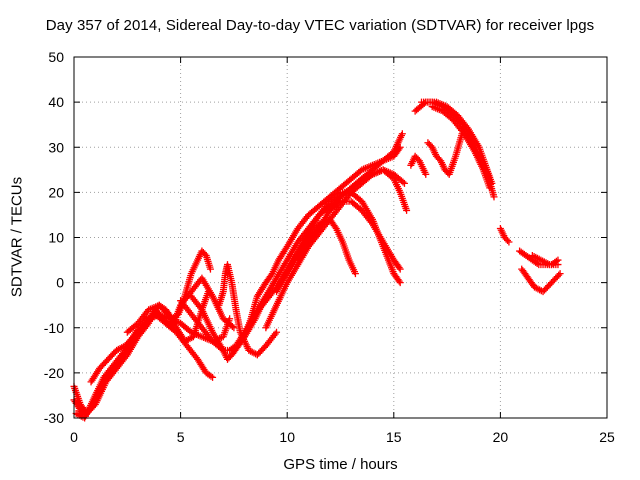 The width and height of the screenshot is (640, 480). What do you see at coordinates (54, 328) in the screenshot?
I see `y-tick-label: -10` at bounding box center [54, 328].